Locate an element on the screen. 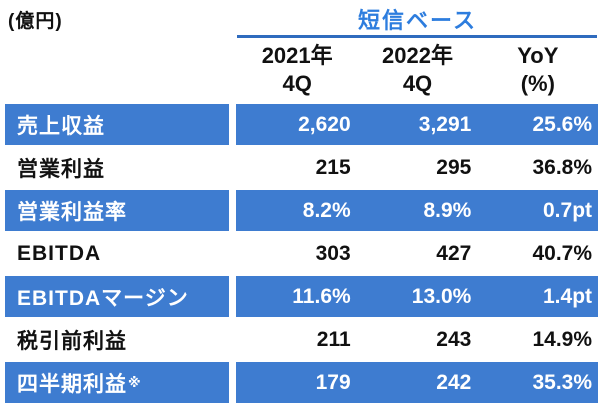 This screenshot has height=409, width=605. row-label: EBITDA is located at coordinates (59, 253).